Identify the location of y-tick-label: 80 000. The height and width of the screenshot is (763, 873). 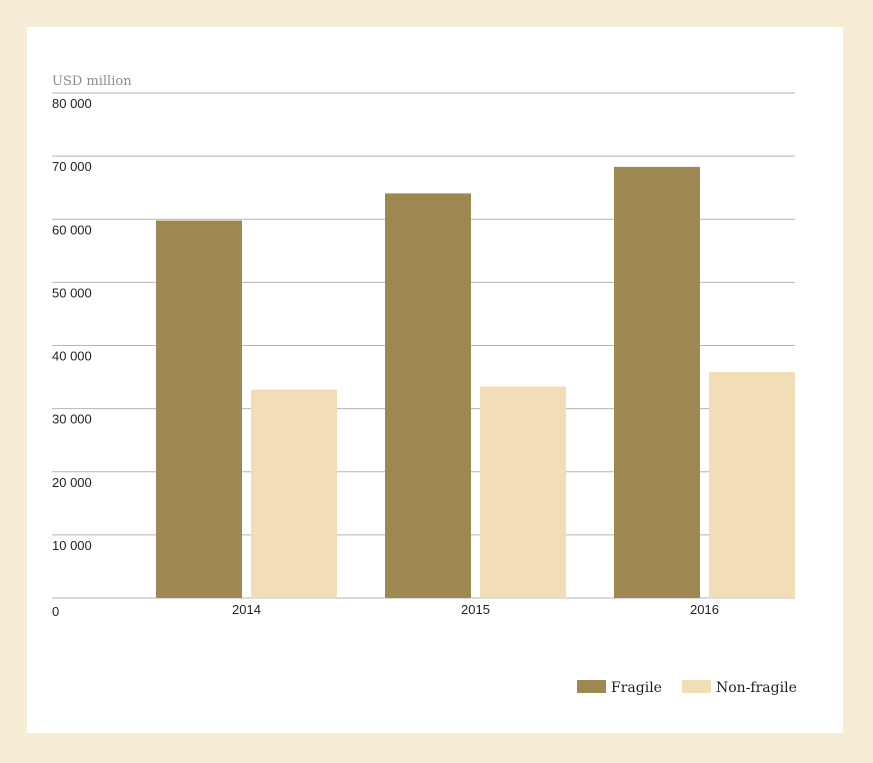
(72, 103).